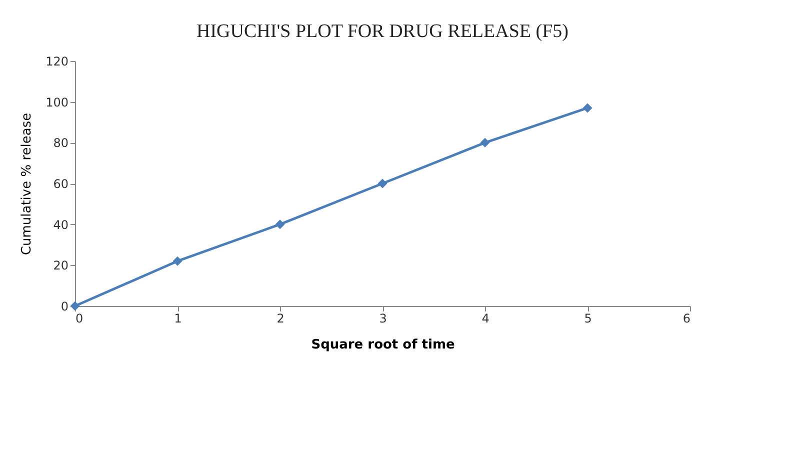 The width and height of the screenshot is (785, 456). What do you see at coordinates (280, 319) in the screenshot?
I see `x-tick-label: 2` at bounding box center [280, 319].